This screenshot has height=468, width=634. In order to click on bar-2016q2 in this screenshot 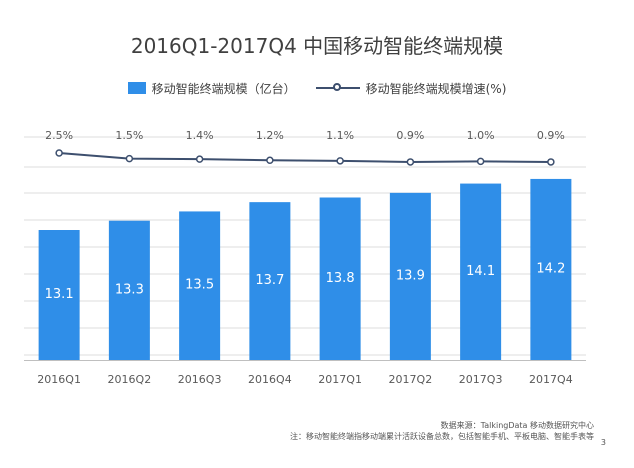, I will do `click(129, 290)`.